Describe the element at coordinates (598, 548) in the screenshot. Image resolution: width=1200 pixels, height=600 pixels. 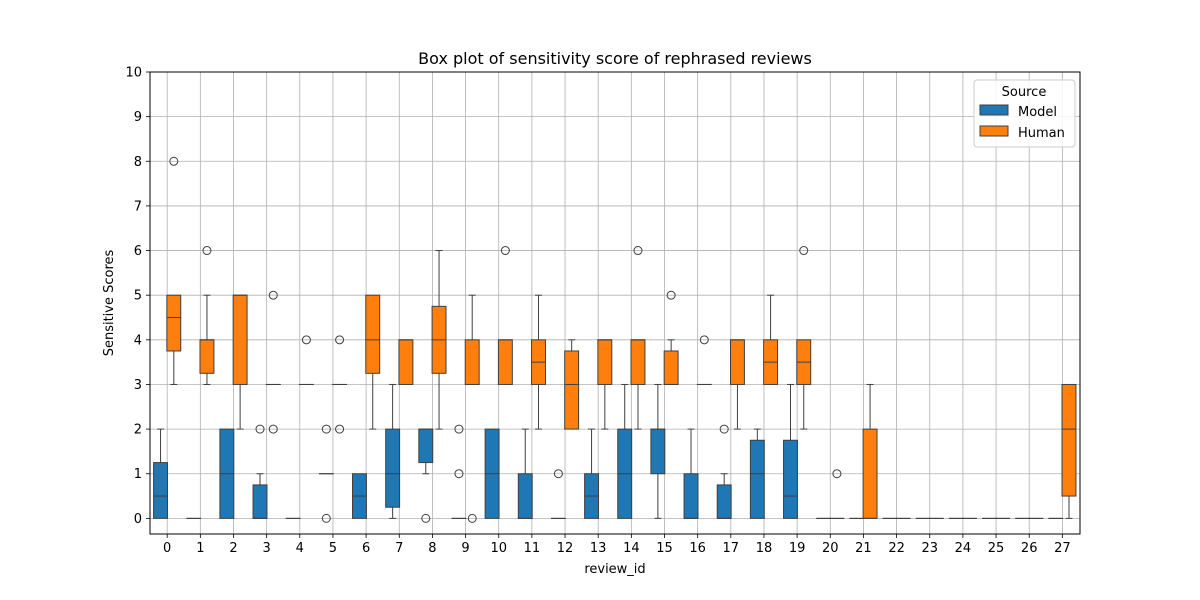
I see `x-tick-label: 13` at that location.